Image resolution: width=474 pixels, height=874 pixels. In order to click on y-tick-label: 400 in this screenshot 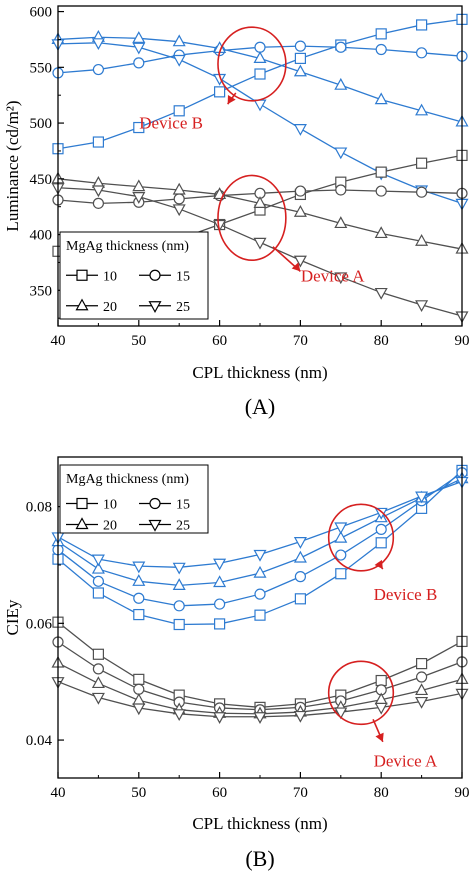, I will do `click(41, 236)`.